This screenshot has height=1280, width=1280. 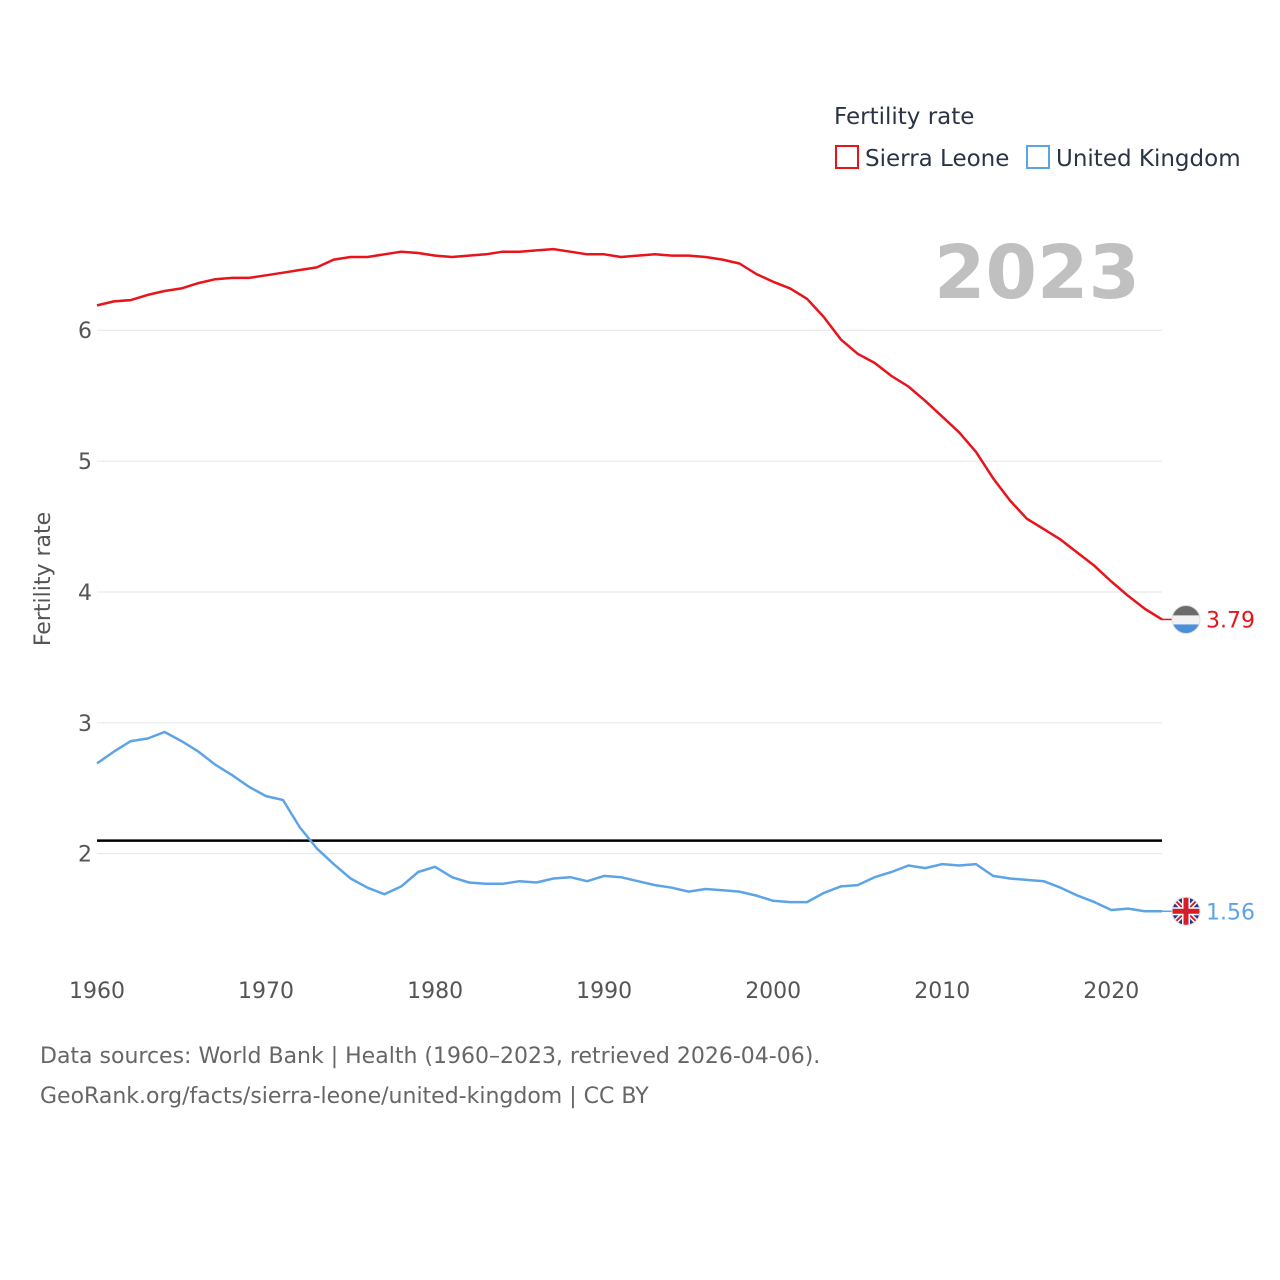 I want to click on y-tick-label-3: 3, so click(x=85, y=724).